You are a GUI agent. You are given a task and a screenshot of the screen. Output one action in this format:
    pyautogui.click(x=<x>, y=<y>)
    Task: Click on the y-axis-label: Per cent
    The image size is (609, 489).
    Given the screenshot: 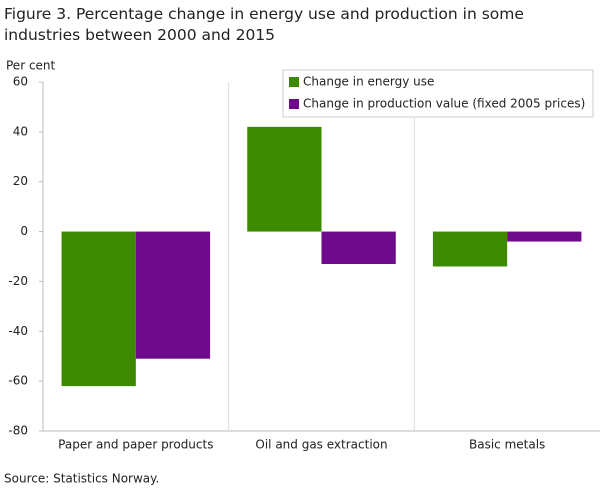 What is the action you would take?
    pyautogui.click(x=31, y=66)
    